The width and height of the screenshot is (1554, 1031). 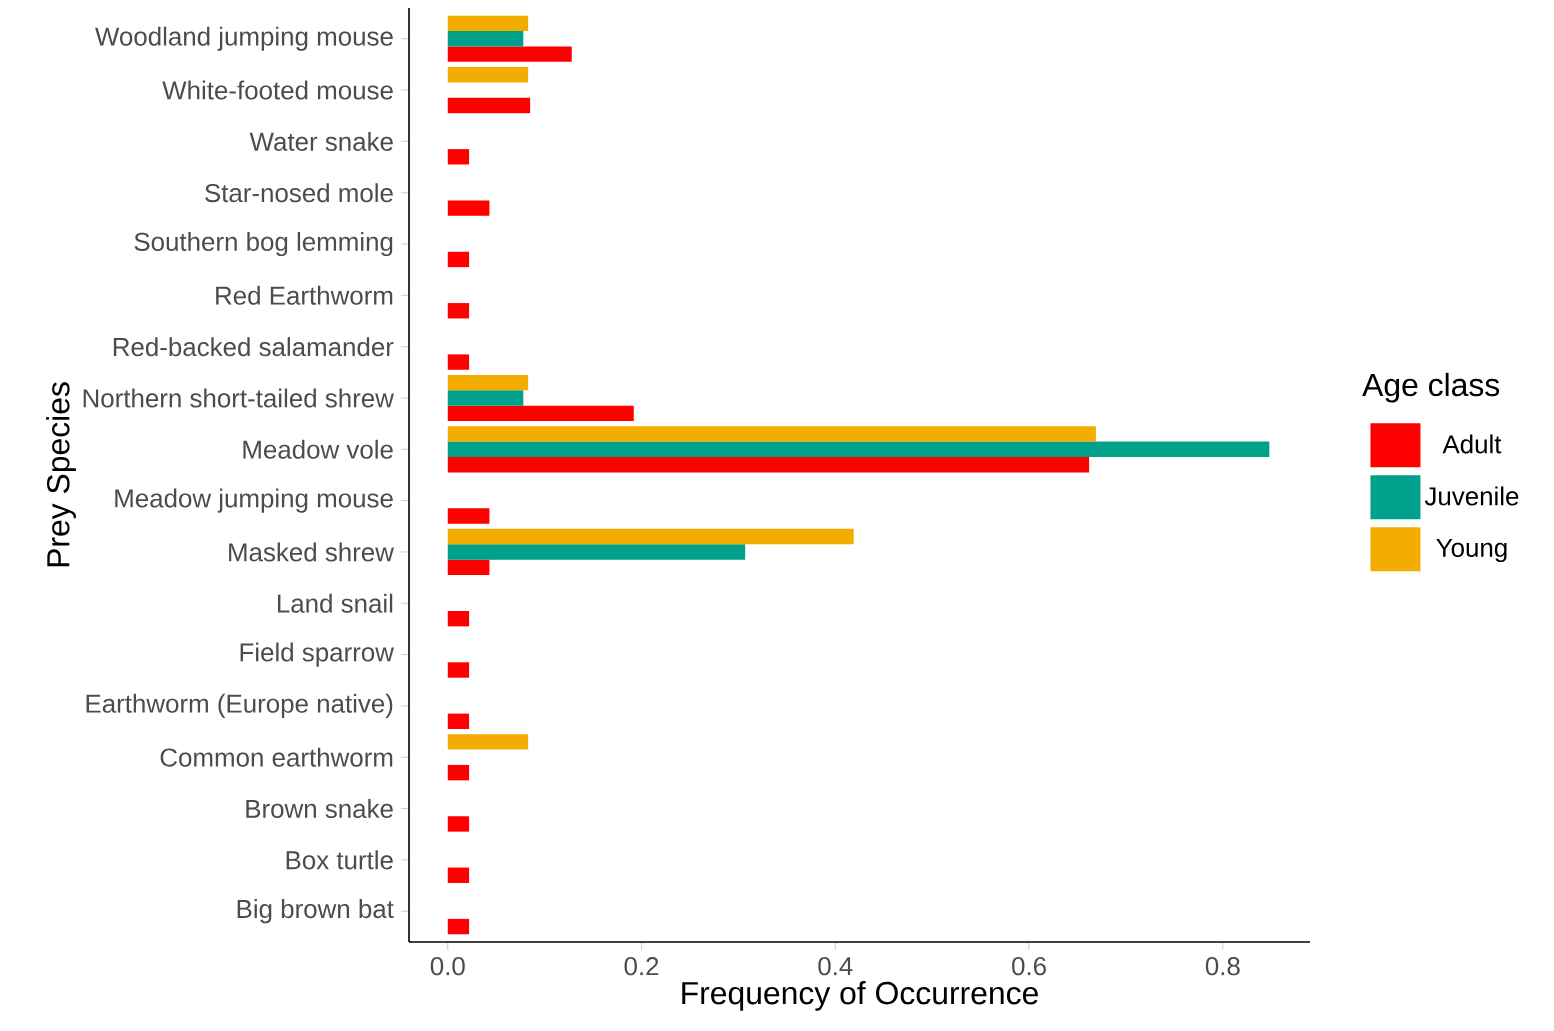 What do you see at coordinates (263, 244) in the screenshot?
I see `y-tick-label: Southern bog lemming` at bounding box center [263, 244].